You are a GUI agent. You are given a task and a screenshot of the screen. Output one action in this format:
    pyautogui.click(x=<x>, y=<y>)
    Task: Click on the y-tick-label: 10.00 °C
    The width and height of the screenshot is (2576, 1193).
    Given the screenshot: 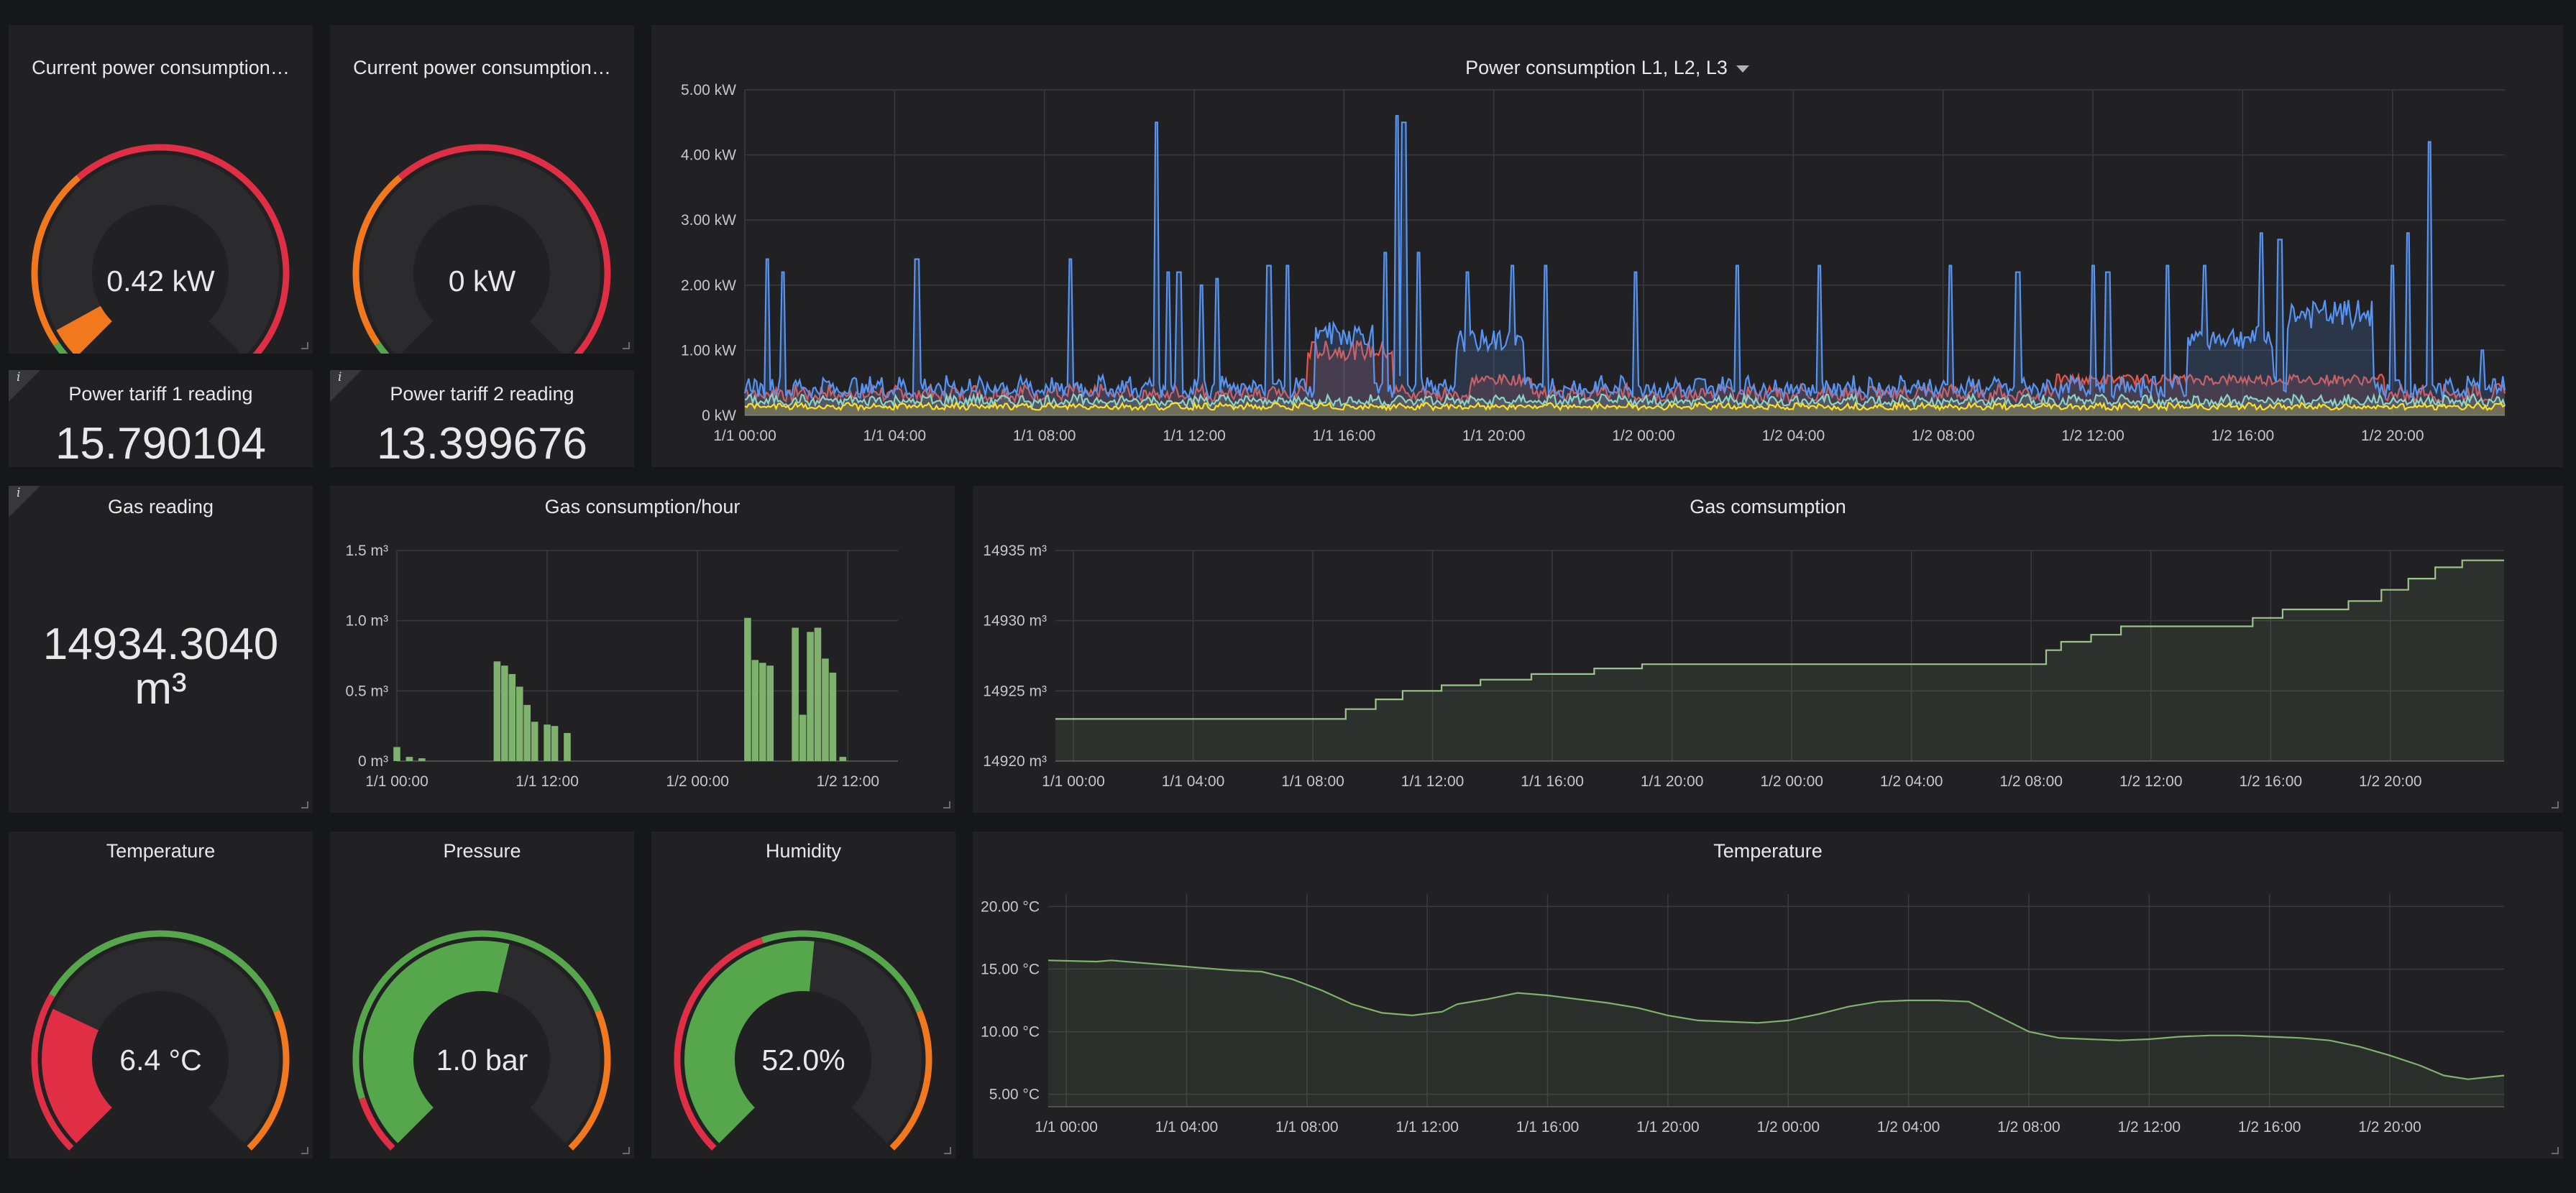 What is the action you would take?
    pyautogui.click(x=1010, y=1032)
    